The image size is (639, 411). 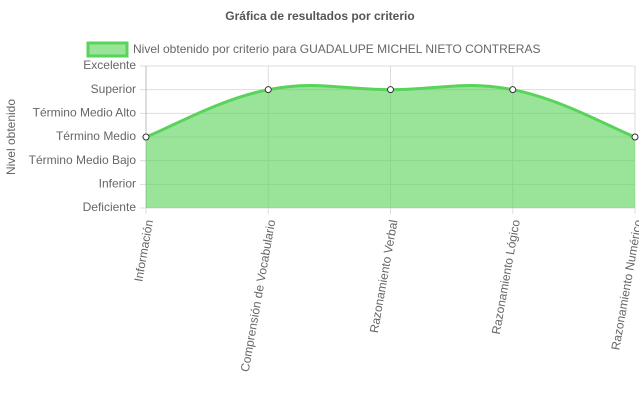 What do you see at coordinates (113, 89) in the screenshot?
I see `y-tick-label: Superior` at bounding box center [113, 89].